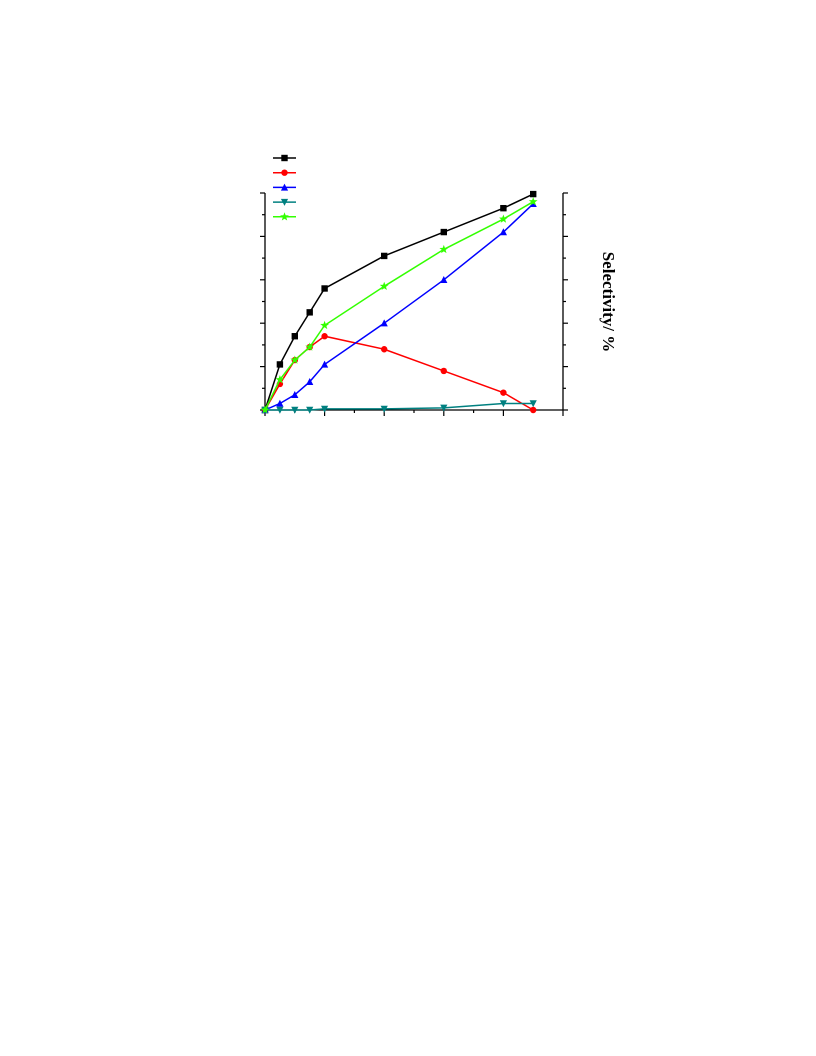 Image resolution: width=816 pixels, height=1056 pixels. I want to click on y-axis-label: Selectivity/ %, so click(608, 302).